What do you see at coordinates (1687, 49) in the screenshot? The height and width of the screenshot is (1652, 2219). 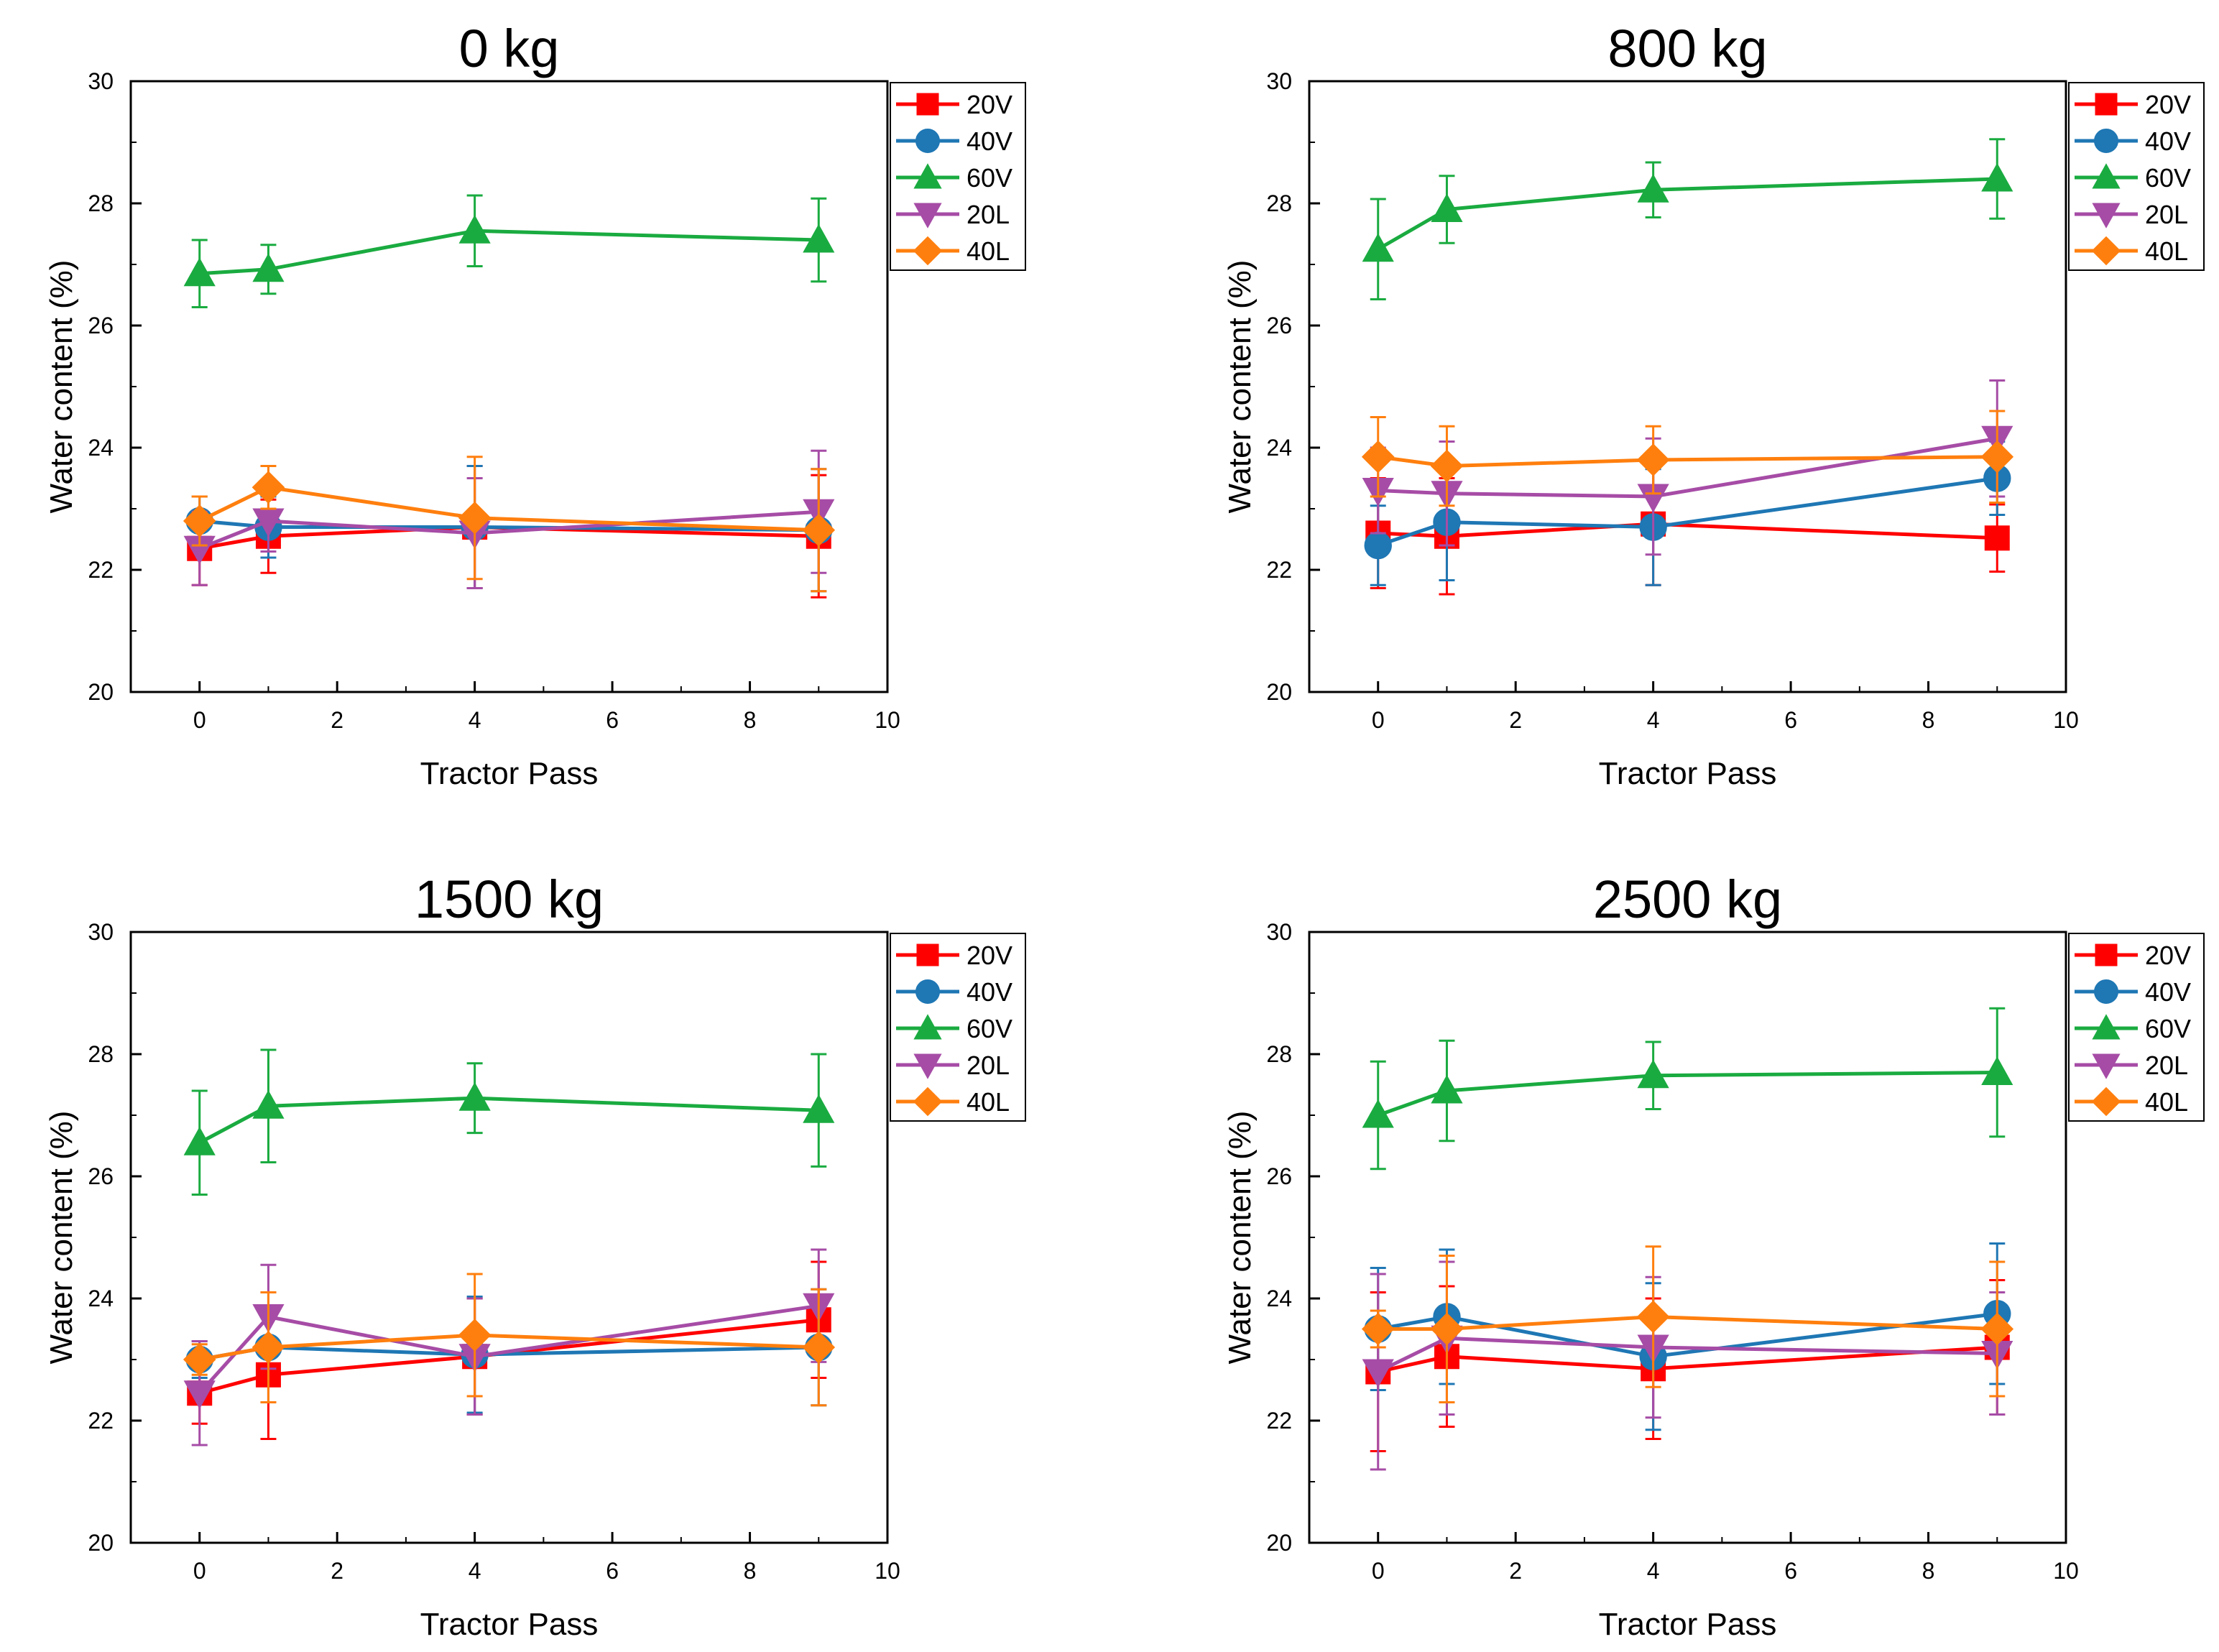 I see `chart-title: 800 kg` at bounding box center [1687, 49].